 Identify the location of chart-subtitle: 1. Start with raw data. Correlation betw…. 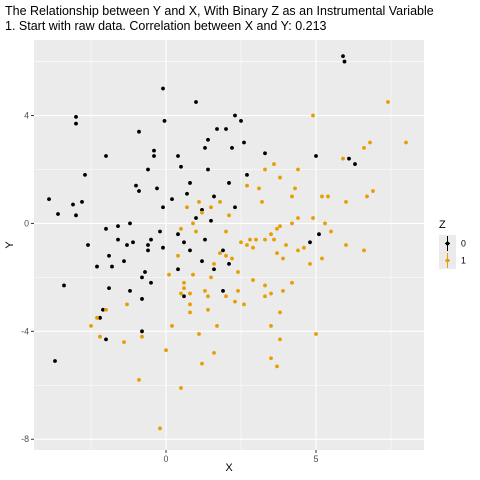
(166, 26).